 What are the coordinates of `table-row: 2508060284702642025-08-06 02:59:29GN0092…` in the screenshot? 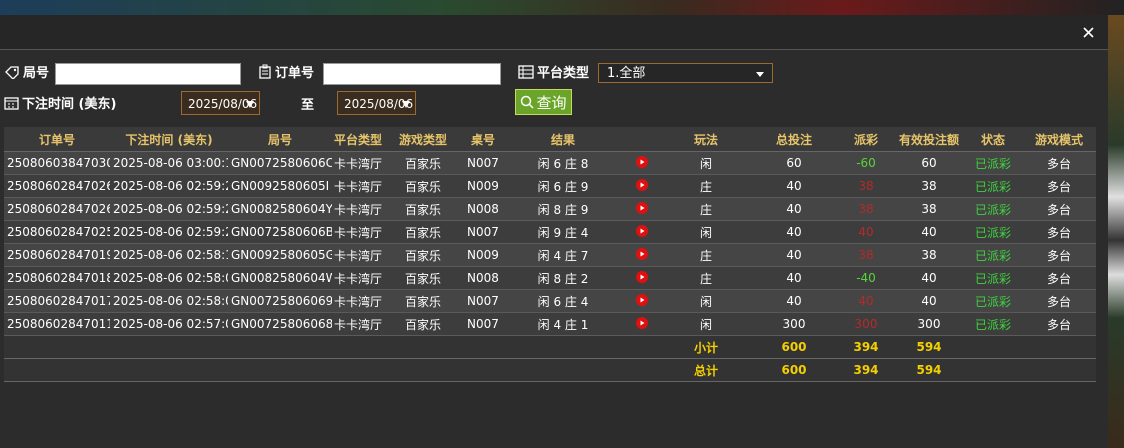 It's located at (550, 186).